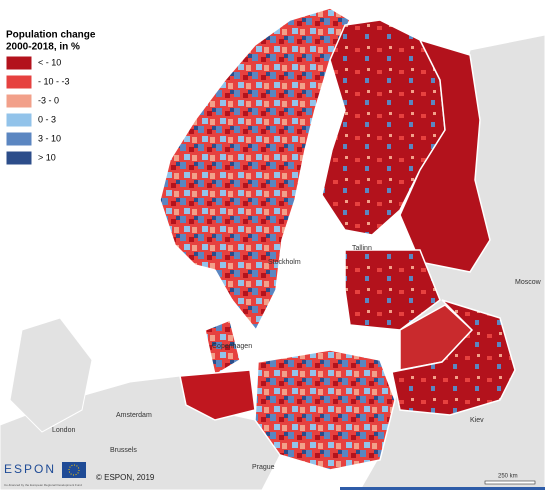  What do you see at coordinates (510, 482) in the screenshot?
I see `scale-bar` at bounding box center [510, 482].